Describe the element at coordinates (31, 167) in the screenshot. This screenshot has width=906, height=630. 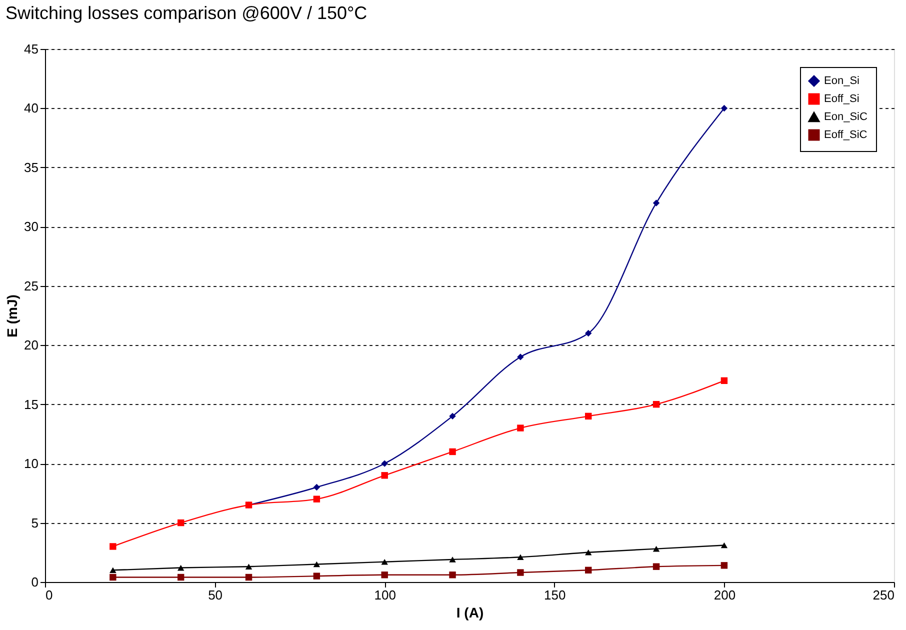
I see `y-tick-label: 35` at that location.